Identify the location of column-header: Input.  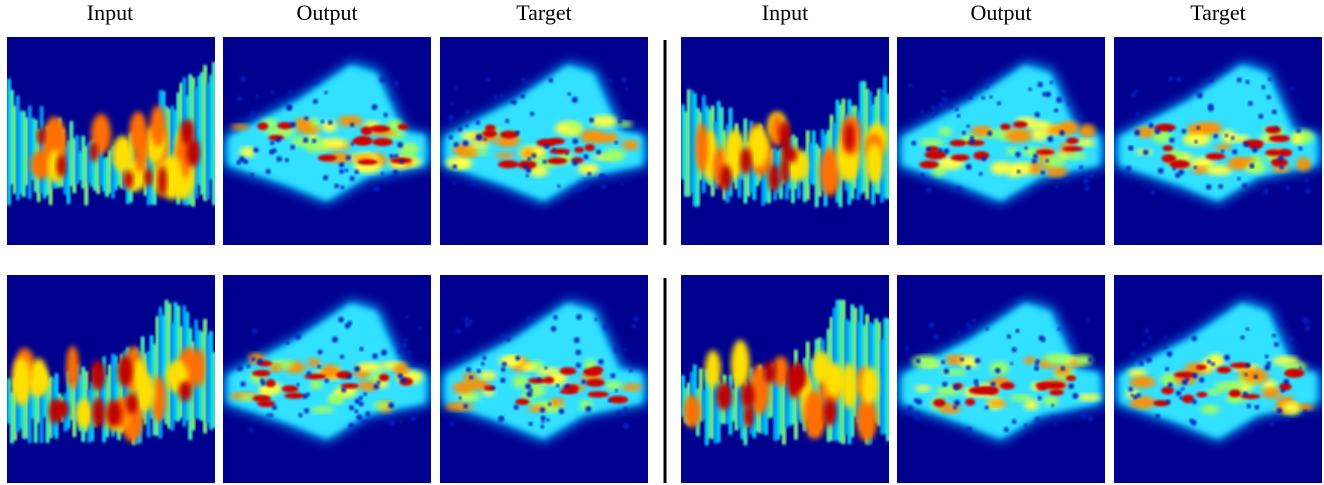
(785, 12).